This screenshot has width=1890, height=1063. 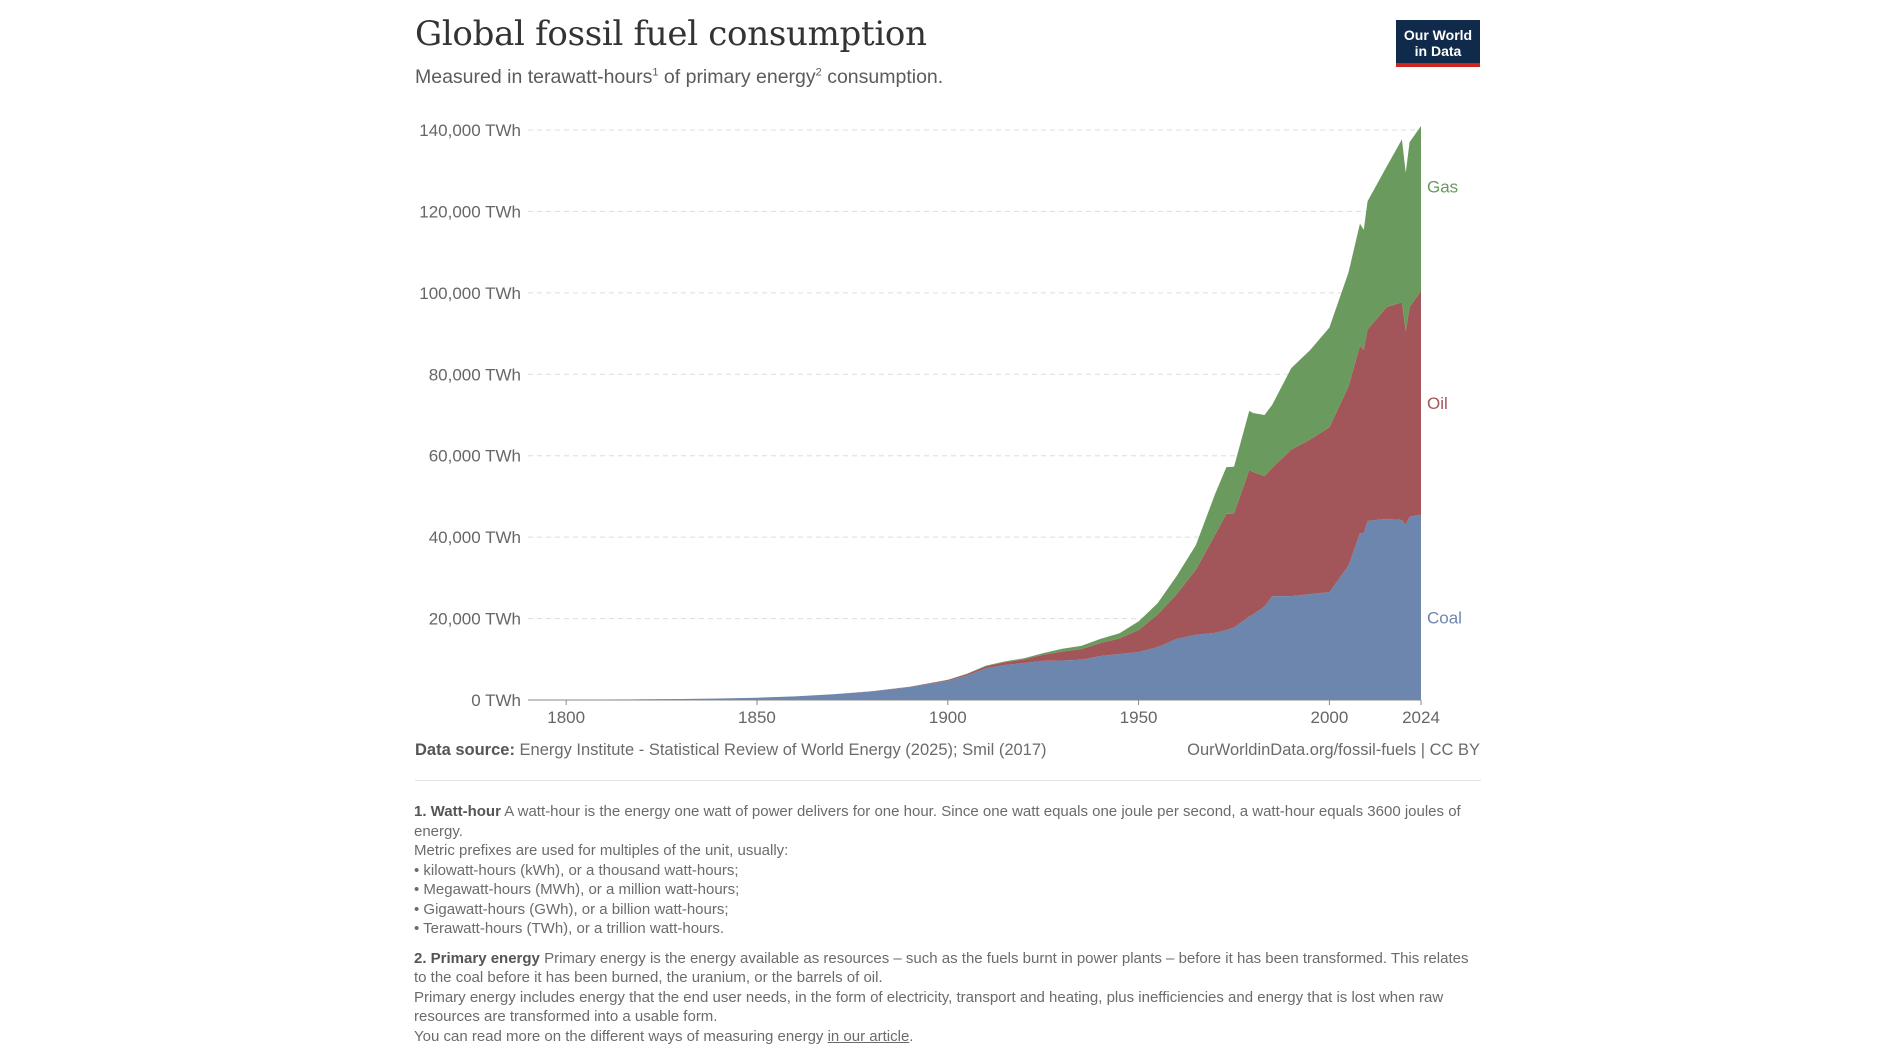 What do you see at coordinates (465, 750) in the screenshot?
I see `data-source-label: Data source:` at bounding box center [465, 750].